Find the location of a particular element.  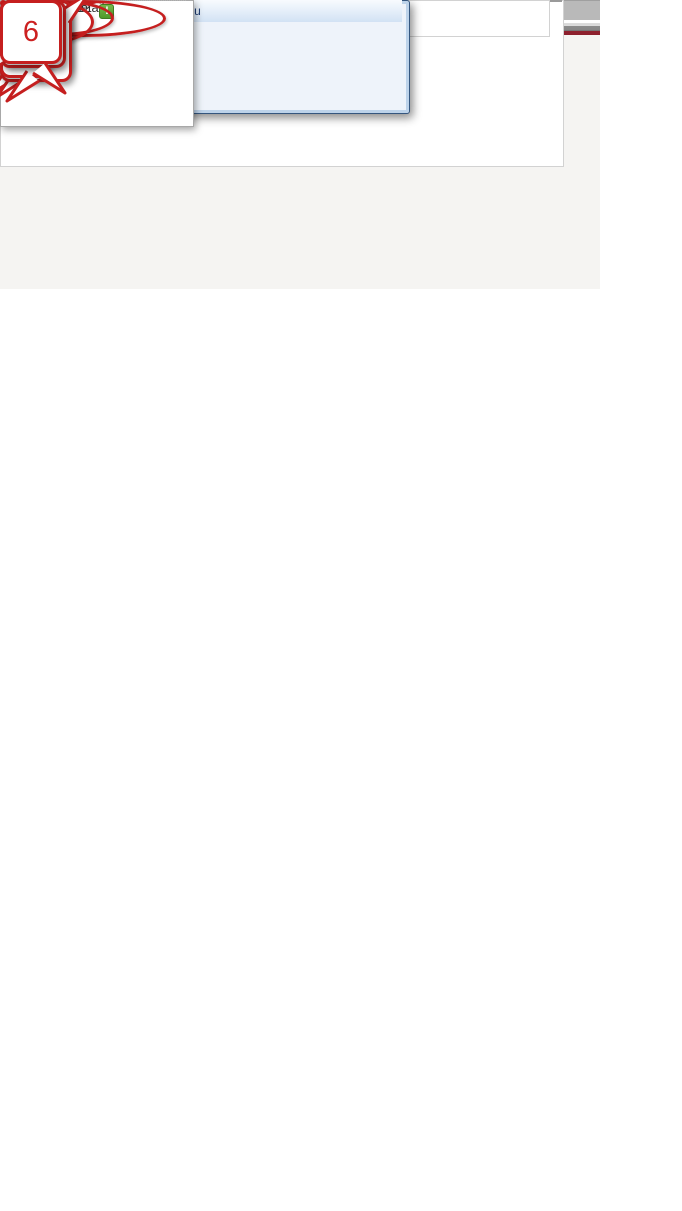

callout-step-6: 6 is located at coordinates (33, 47).